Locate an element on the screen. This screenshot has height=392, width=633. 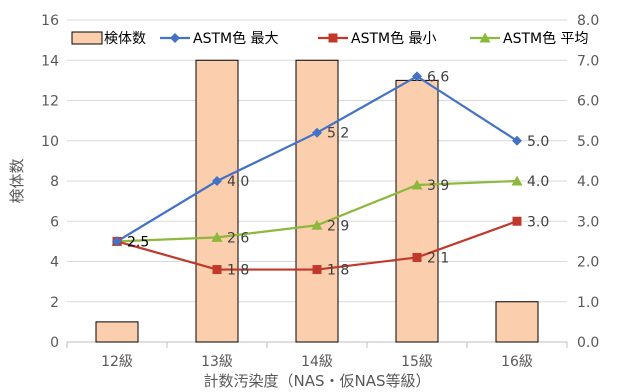
x-tick-label: 16級 is located at coordinates (517, 362).